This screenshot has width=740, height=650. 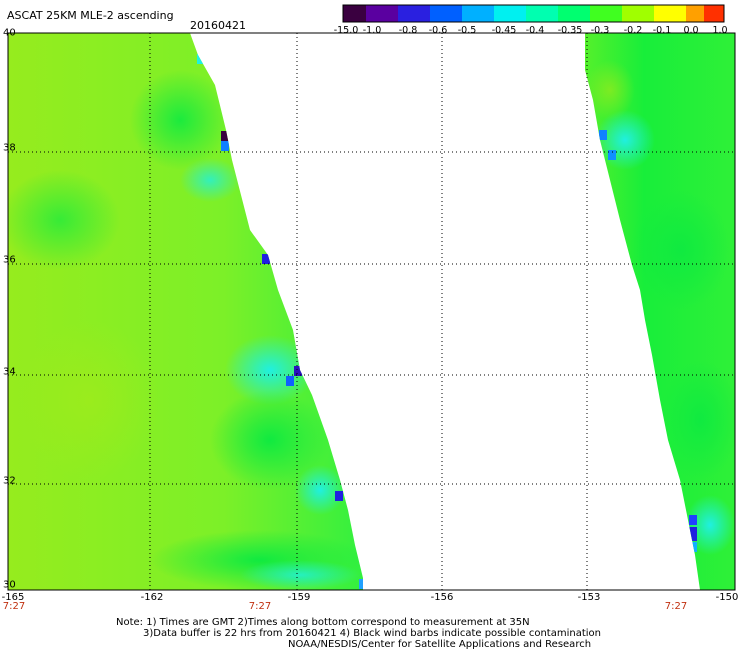 I want to click on lon-label: -150, so click(x=727, y=597).